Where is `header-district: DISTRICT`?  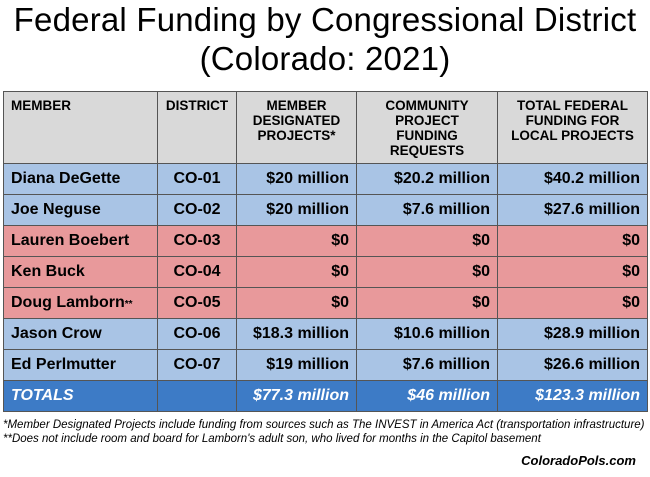
header-district: DISTRICT is located at coordinates (197, 127).